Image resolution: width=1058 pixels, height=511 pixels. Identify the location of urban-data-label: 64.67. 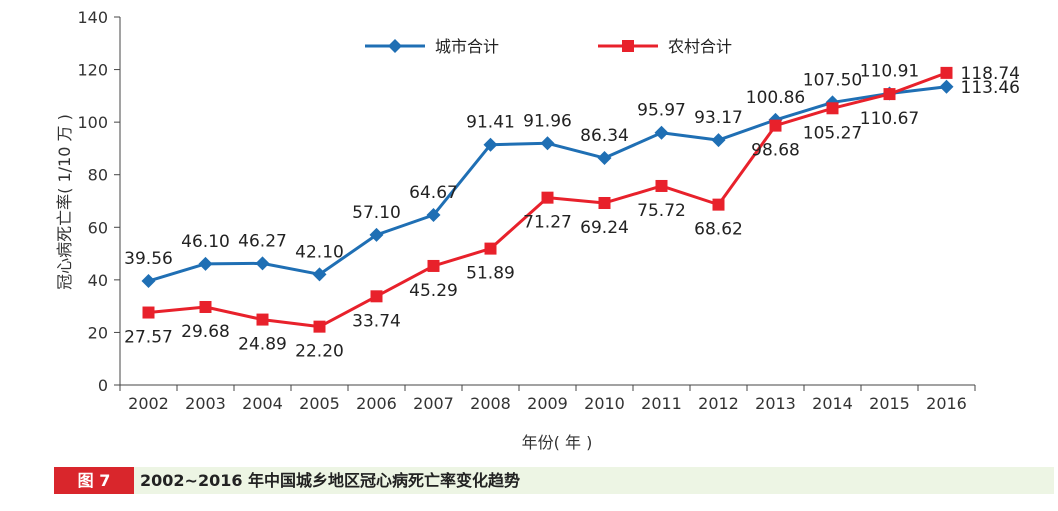
(433, 193).